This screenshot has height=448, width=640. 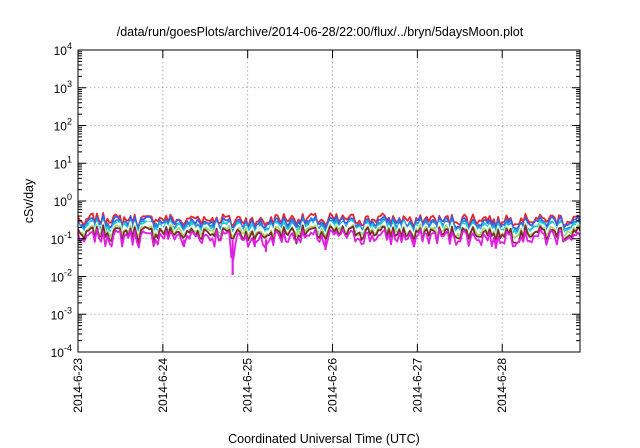 What do you see at coordinates (333, 385) in the screenshot?
I see `x-tick-label: 2014-6-26` at bounding box center [333, 385].